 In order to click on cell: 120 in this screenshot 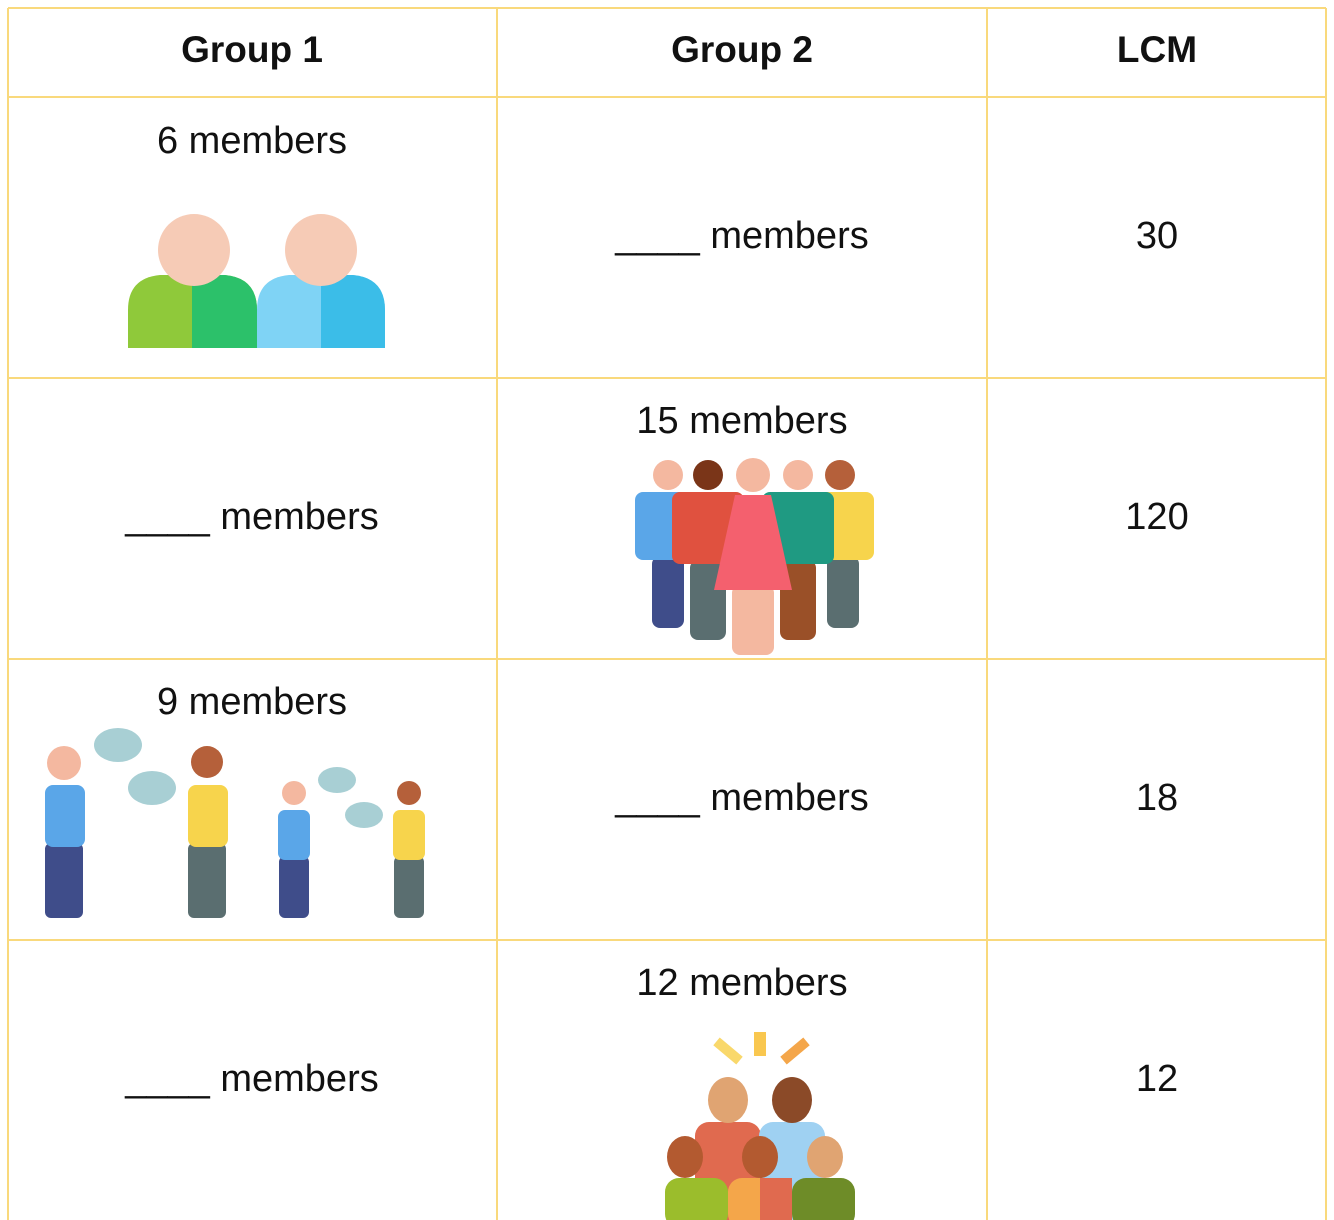, I will do `click(1156, 517)`.